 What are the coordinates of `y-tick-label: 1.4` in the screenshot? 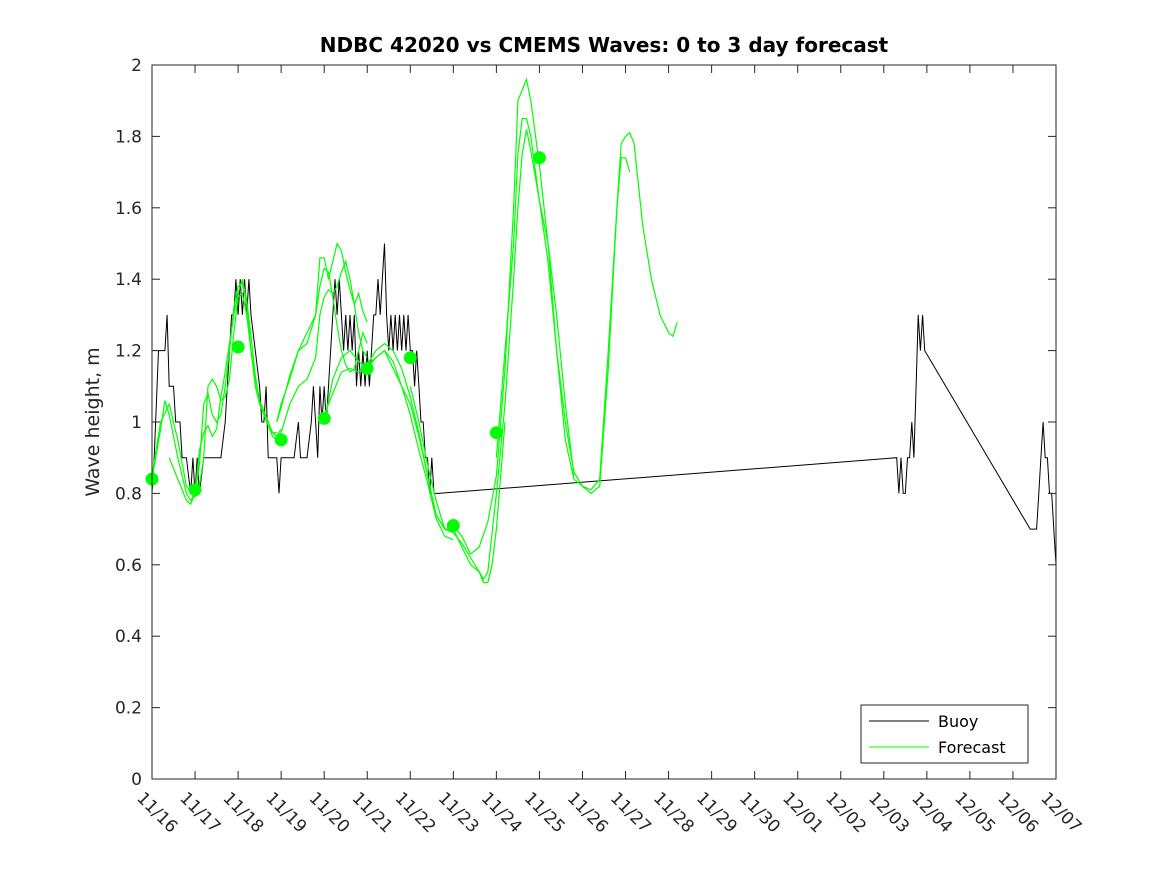 It's located at (128, 280).